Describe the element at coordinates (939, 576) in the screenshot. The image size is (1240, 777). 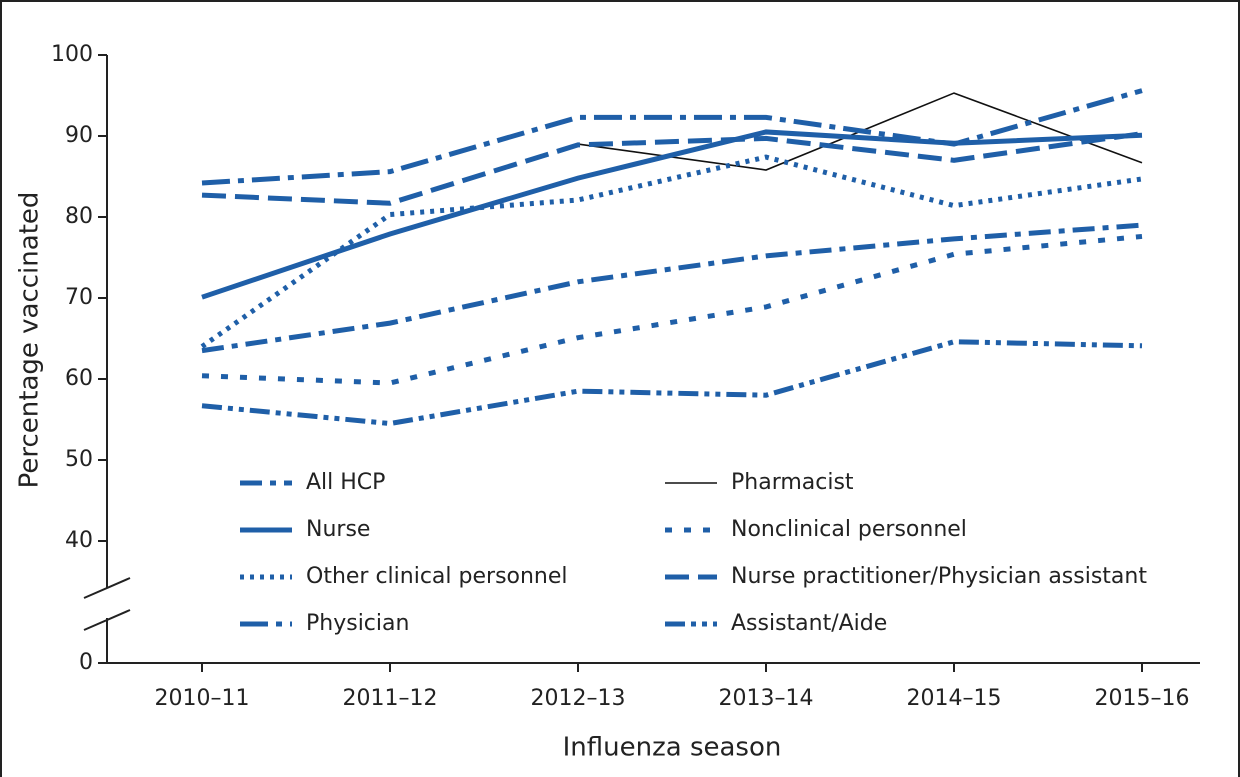
I see `legend-label: Nurse practitioner/Physician assistant` at that location.